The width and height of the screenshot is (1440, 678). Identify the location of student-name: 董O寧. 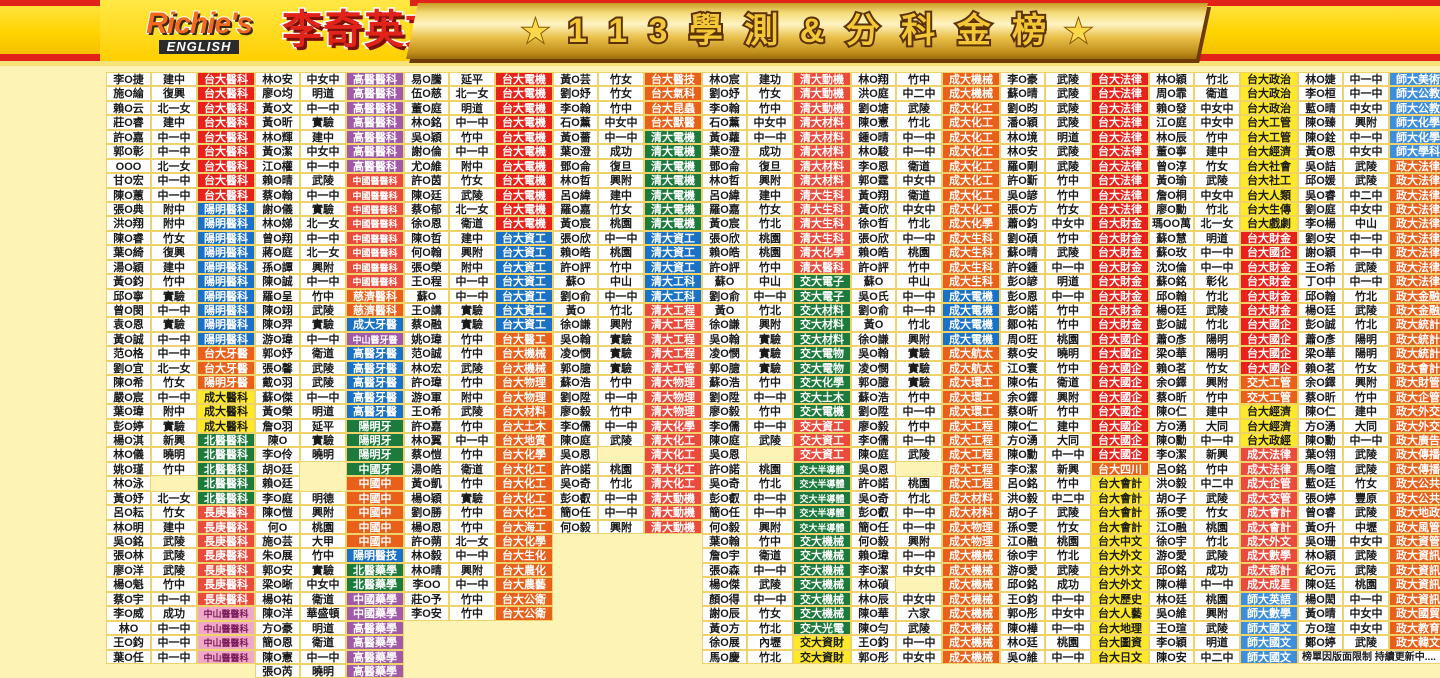
(1171, 151).